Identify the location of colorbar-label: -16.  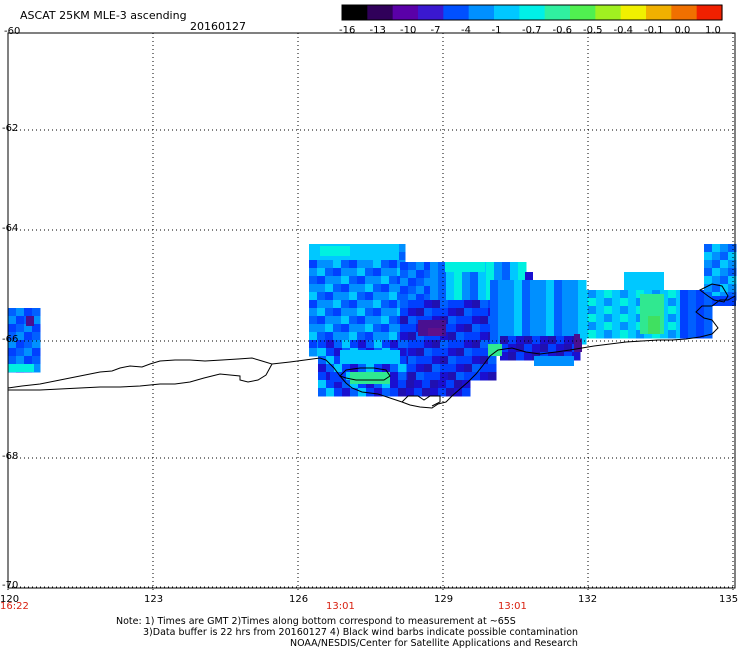
(347, 30).